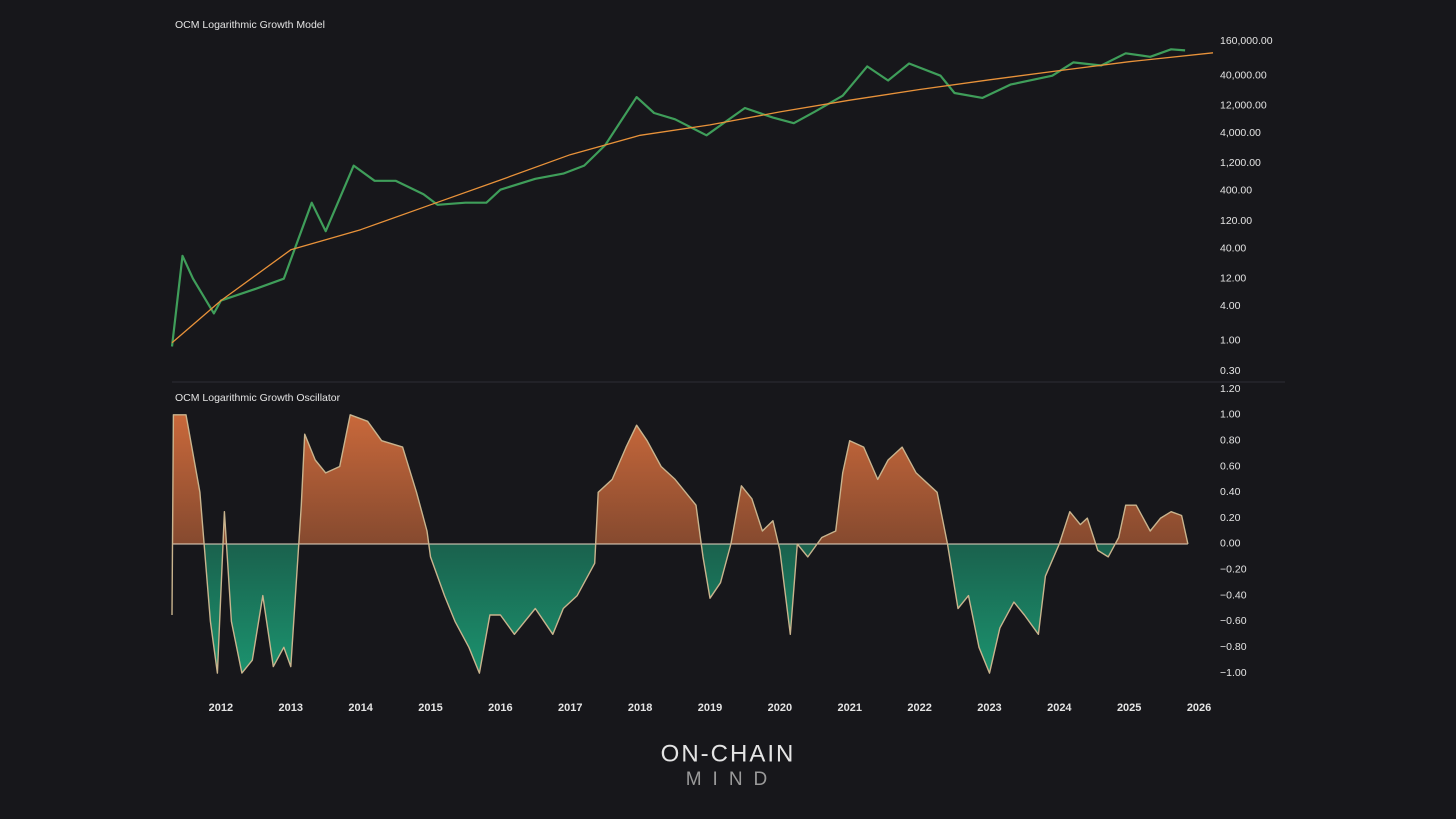  I want to click on y-tick-label: 160,000.00, so click(1246, 41).